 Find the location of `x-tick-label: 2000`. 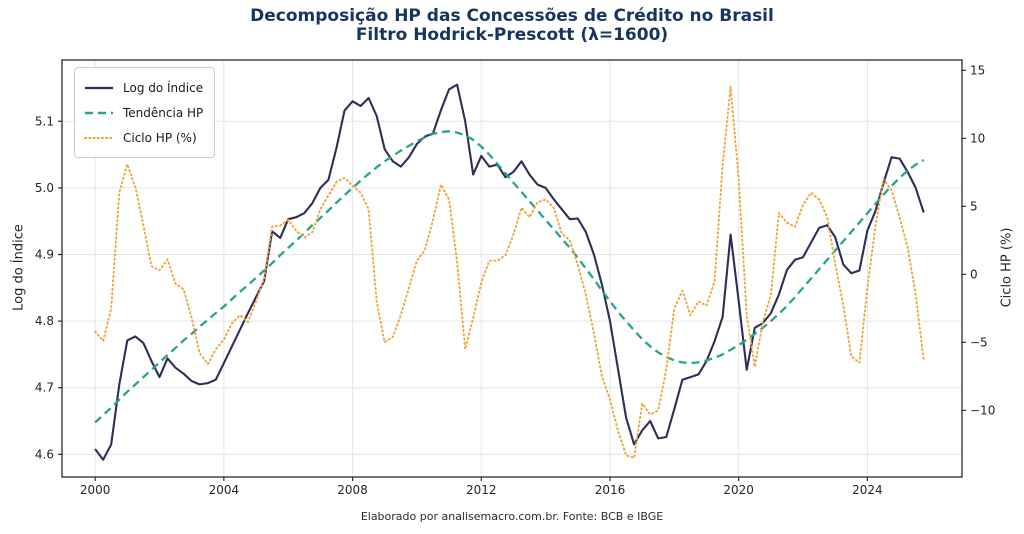

x-tick-label: 2000 is located at coordinates (95, 490).